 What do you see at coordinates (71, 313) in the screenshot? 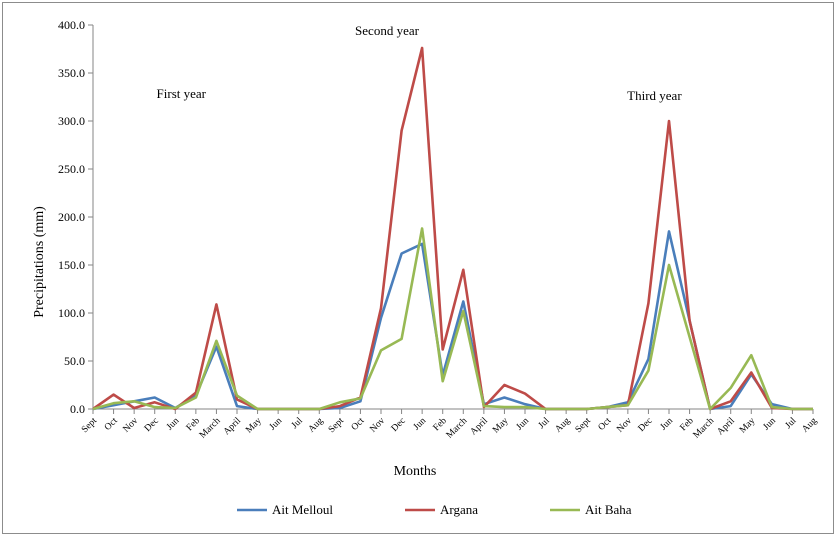
I see `y-tick-label: 100.0` at bounding box center [71, 313].